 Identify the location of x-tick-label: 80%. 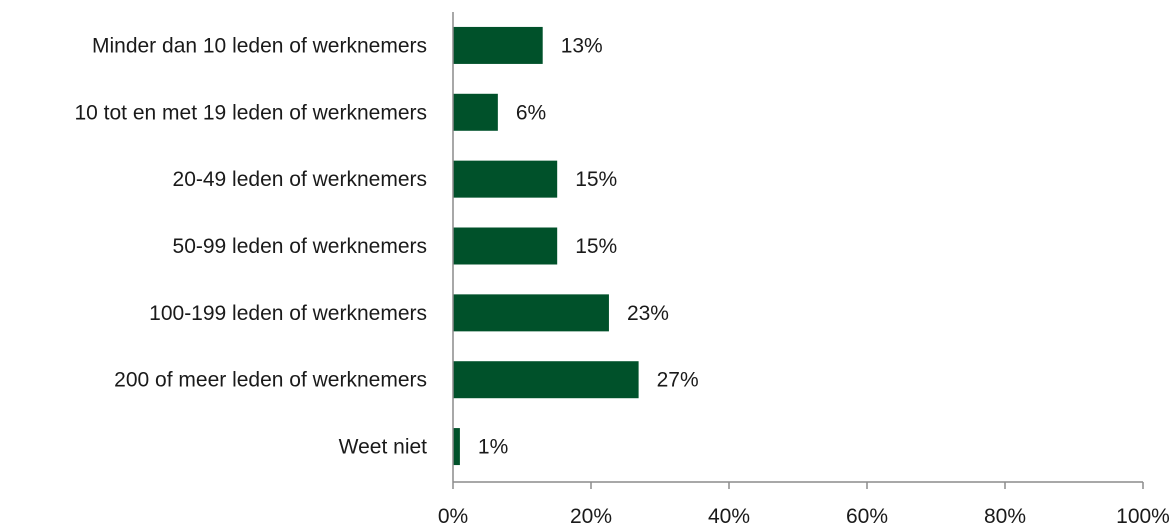
(1005, 516).